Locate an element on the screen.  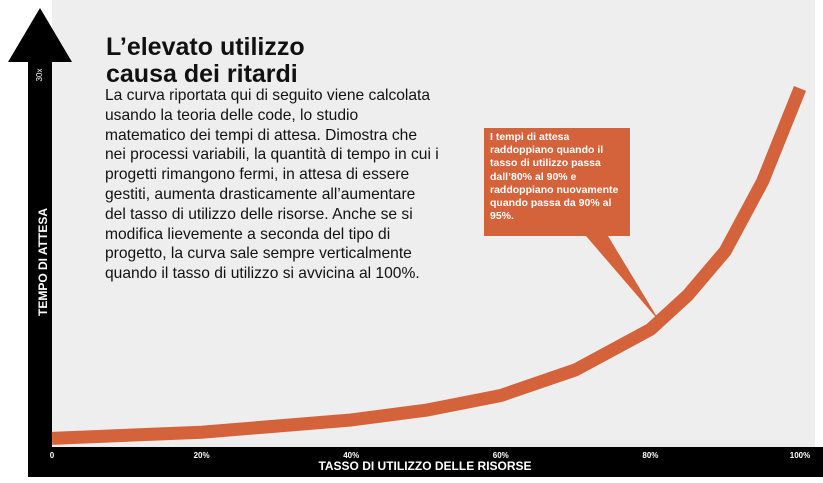
y-axis-arrow is located at coordinates (40, 35).